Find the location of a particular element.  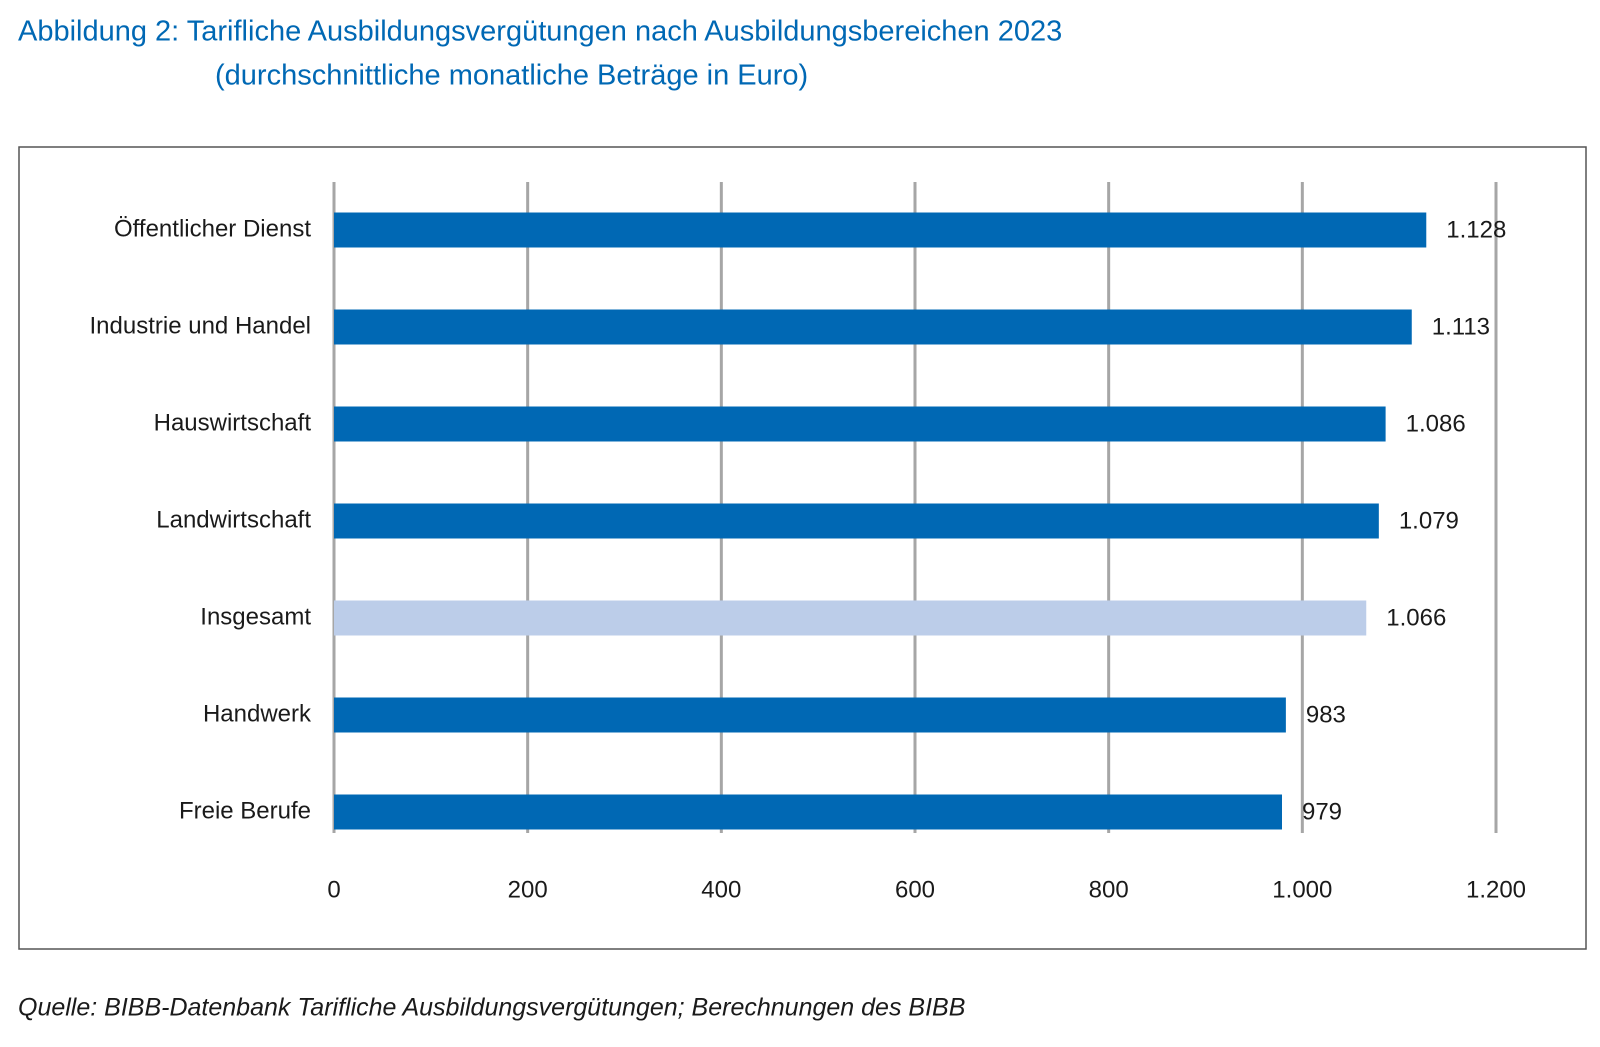

value-label: 1.113 is located at coordinates (1461, 326).